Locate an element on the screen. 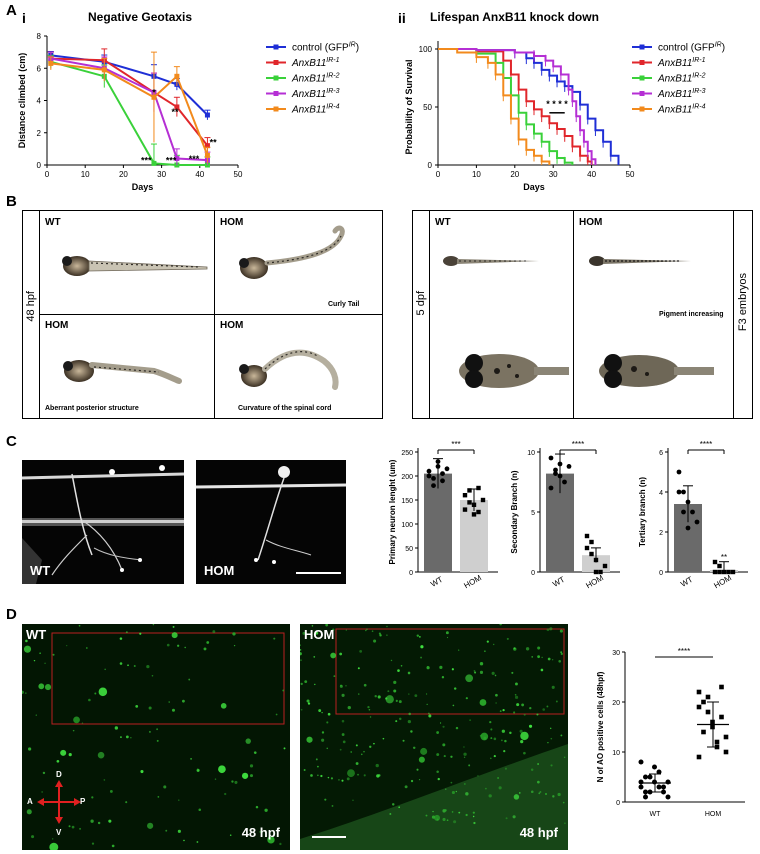  b-cell-3-label: HOM is located at coordinates (57, 325).